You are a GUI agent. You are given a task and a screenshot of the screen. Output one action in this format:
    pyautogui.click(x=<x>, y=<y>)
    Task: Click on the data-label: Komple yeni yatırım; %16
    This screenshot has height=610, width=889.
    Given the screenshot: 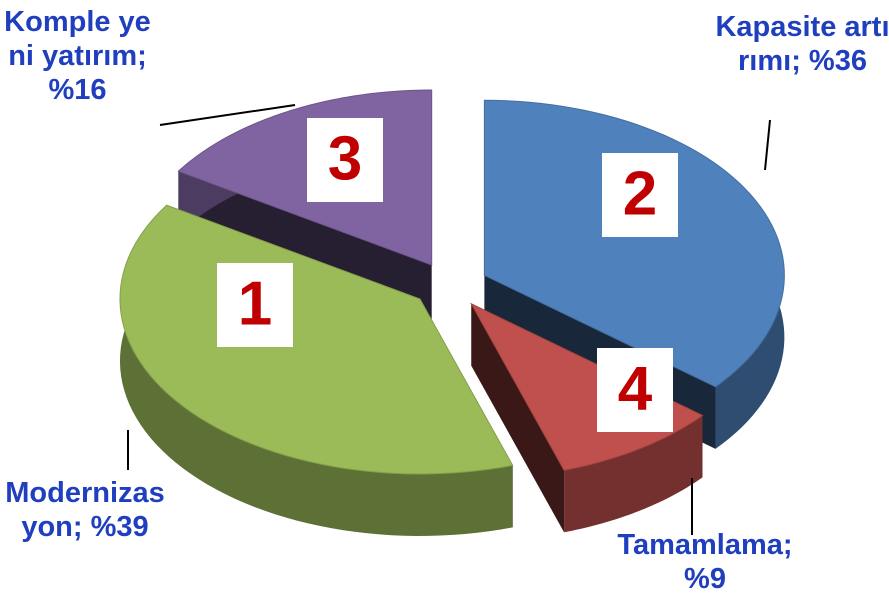 What is the action you would take?
    pyautogui.click(x=77, y=56)
    